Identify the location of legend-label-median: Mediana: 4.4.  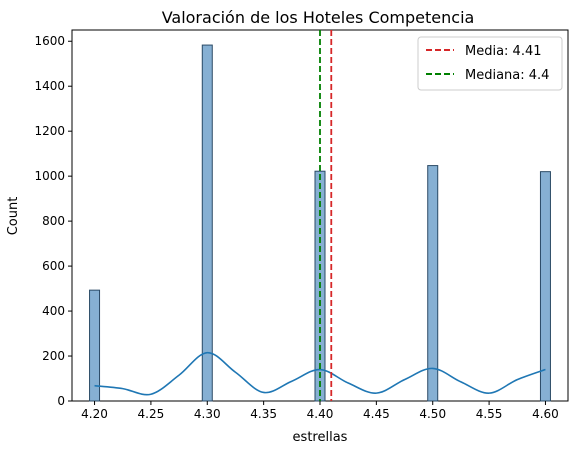
(507, 75).